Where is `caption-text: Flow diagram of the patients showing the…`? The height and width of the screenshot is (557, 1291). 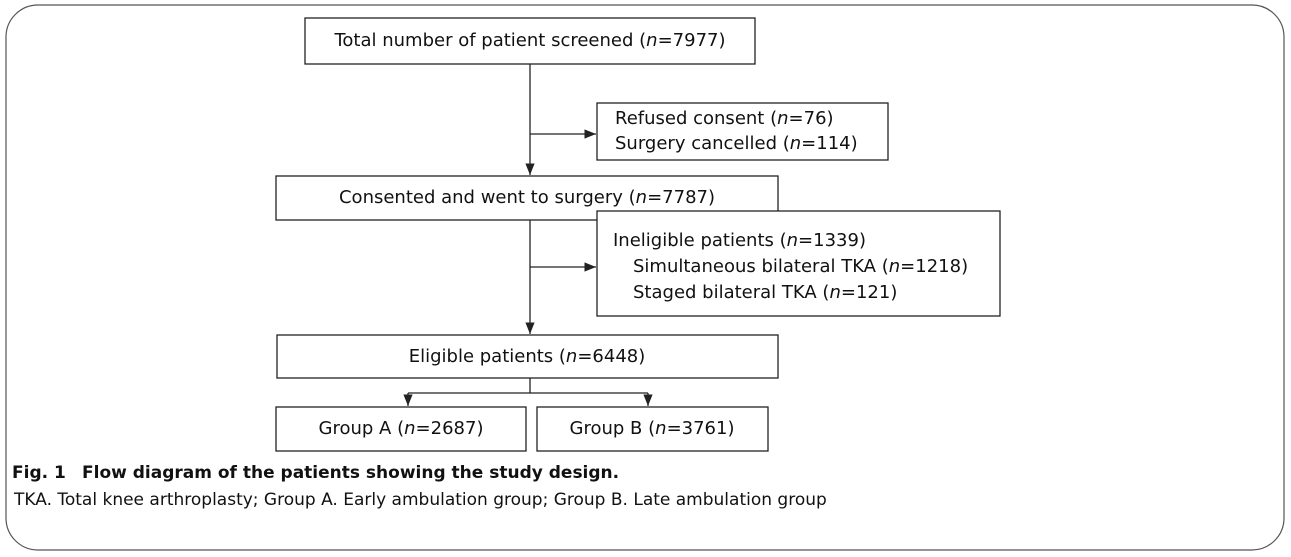
caption-text: Flow diagram of the patients showing the… is located at coordinates (350, 473).